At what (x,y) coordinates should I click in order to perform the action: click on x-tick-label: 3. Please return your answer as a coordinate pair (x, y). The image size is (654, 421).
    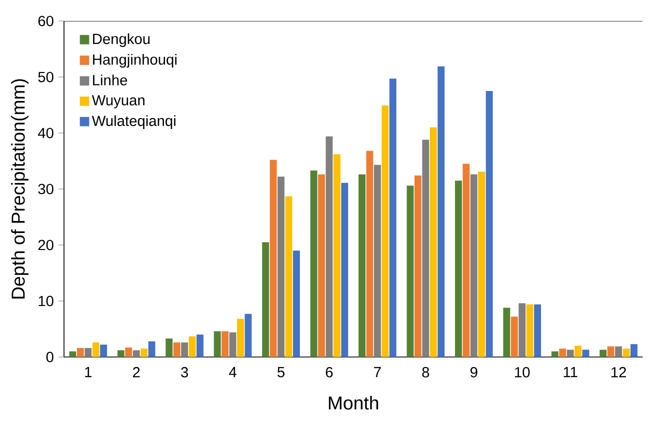
    Looking at the image, I should click on (184, 372).